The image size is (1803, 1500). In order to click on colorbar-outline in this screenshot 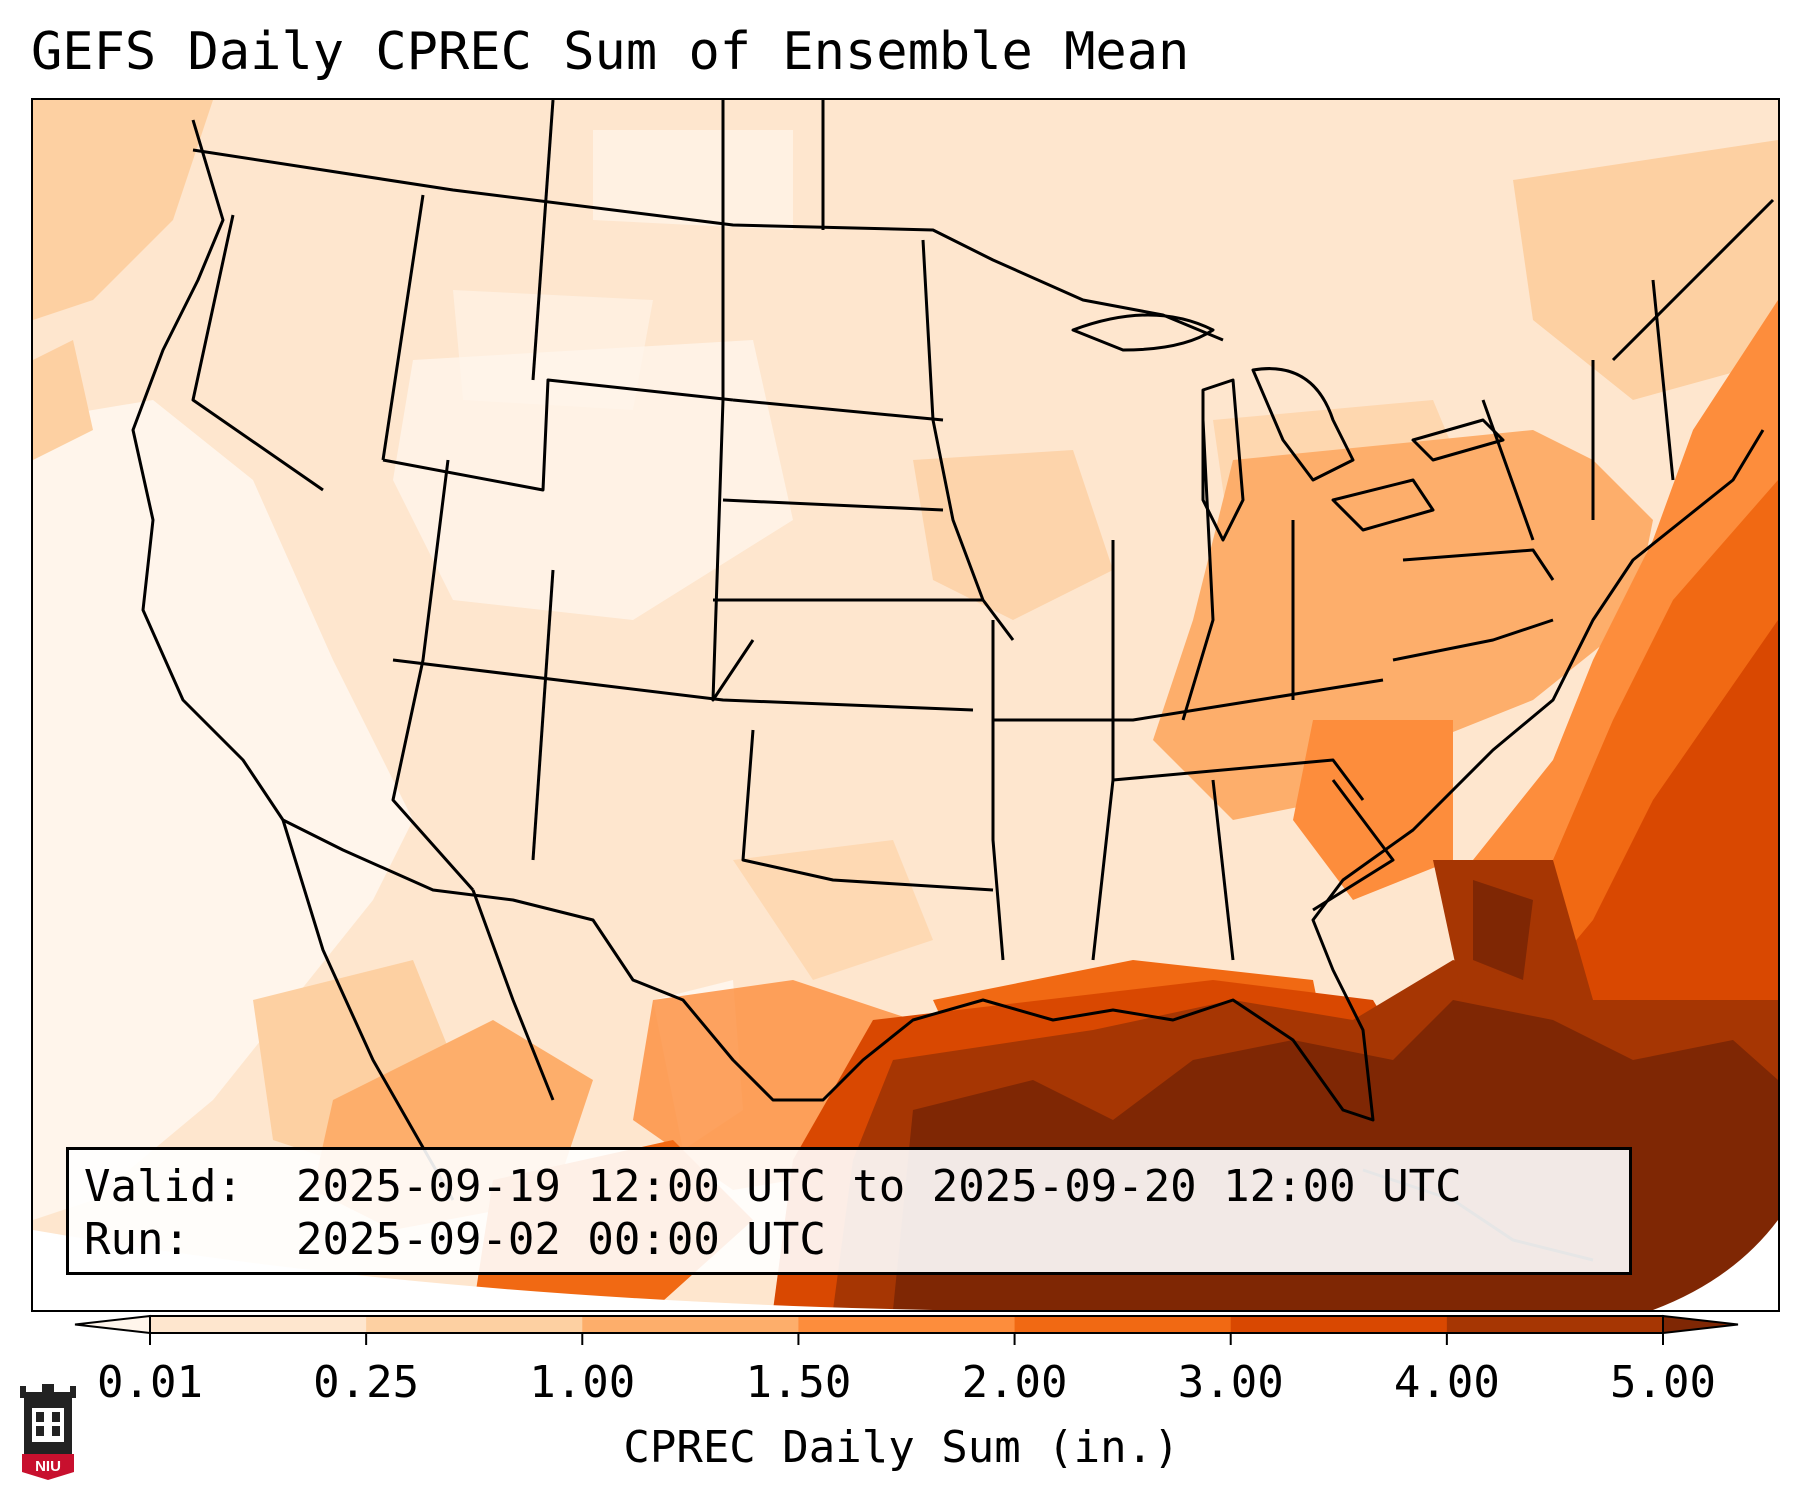, I will do `click(906, 1324)`.